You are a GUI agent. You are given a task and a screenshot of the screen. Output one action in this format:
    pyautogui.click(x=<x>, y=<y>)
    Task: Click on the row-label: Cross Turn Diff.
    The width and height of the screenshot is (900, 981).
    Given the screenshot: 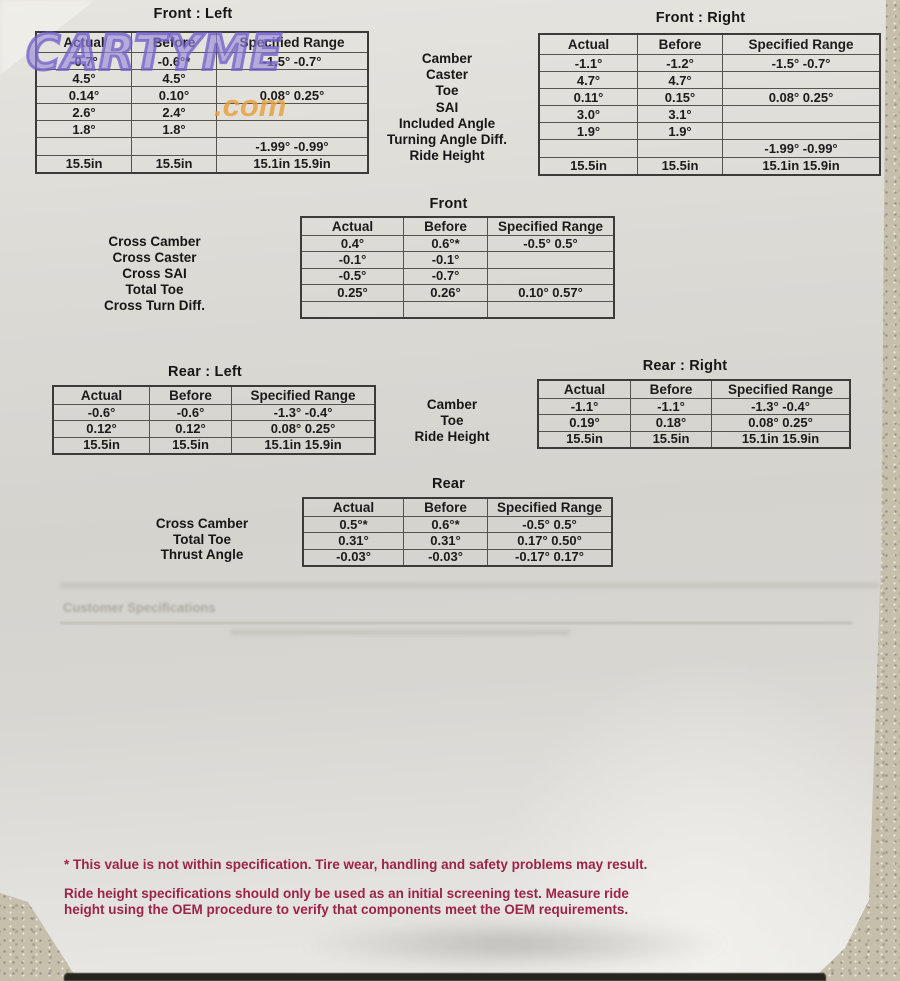 What is the action you would take?
    pyautogui.click(x=154, y=306)
    